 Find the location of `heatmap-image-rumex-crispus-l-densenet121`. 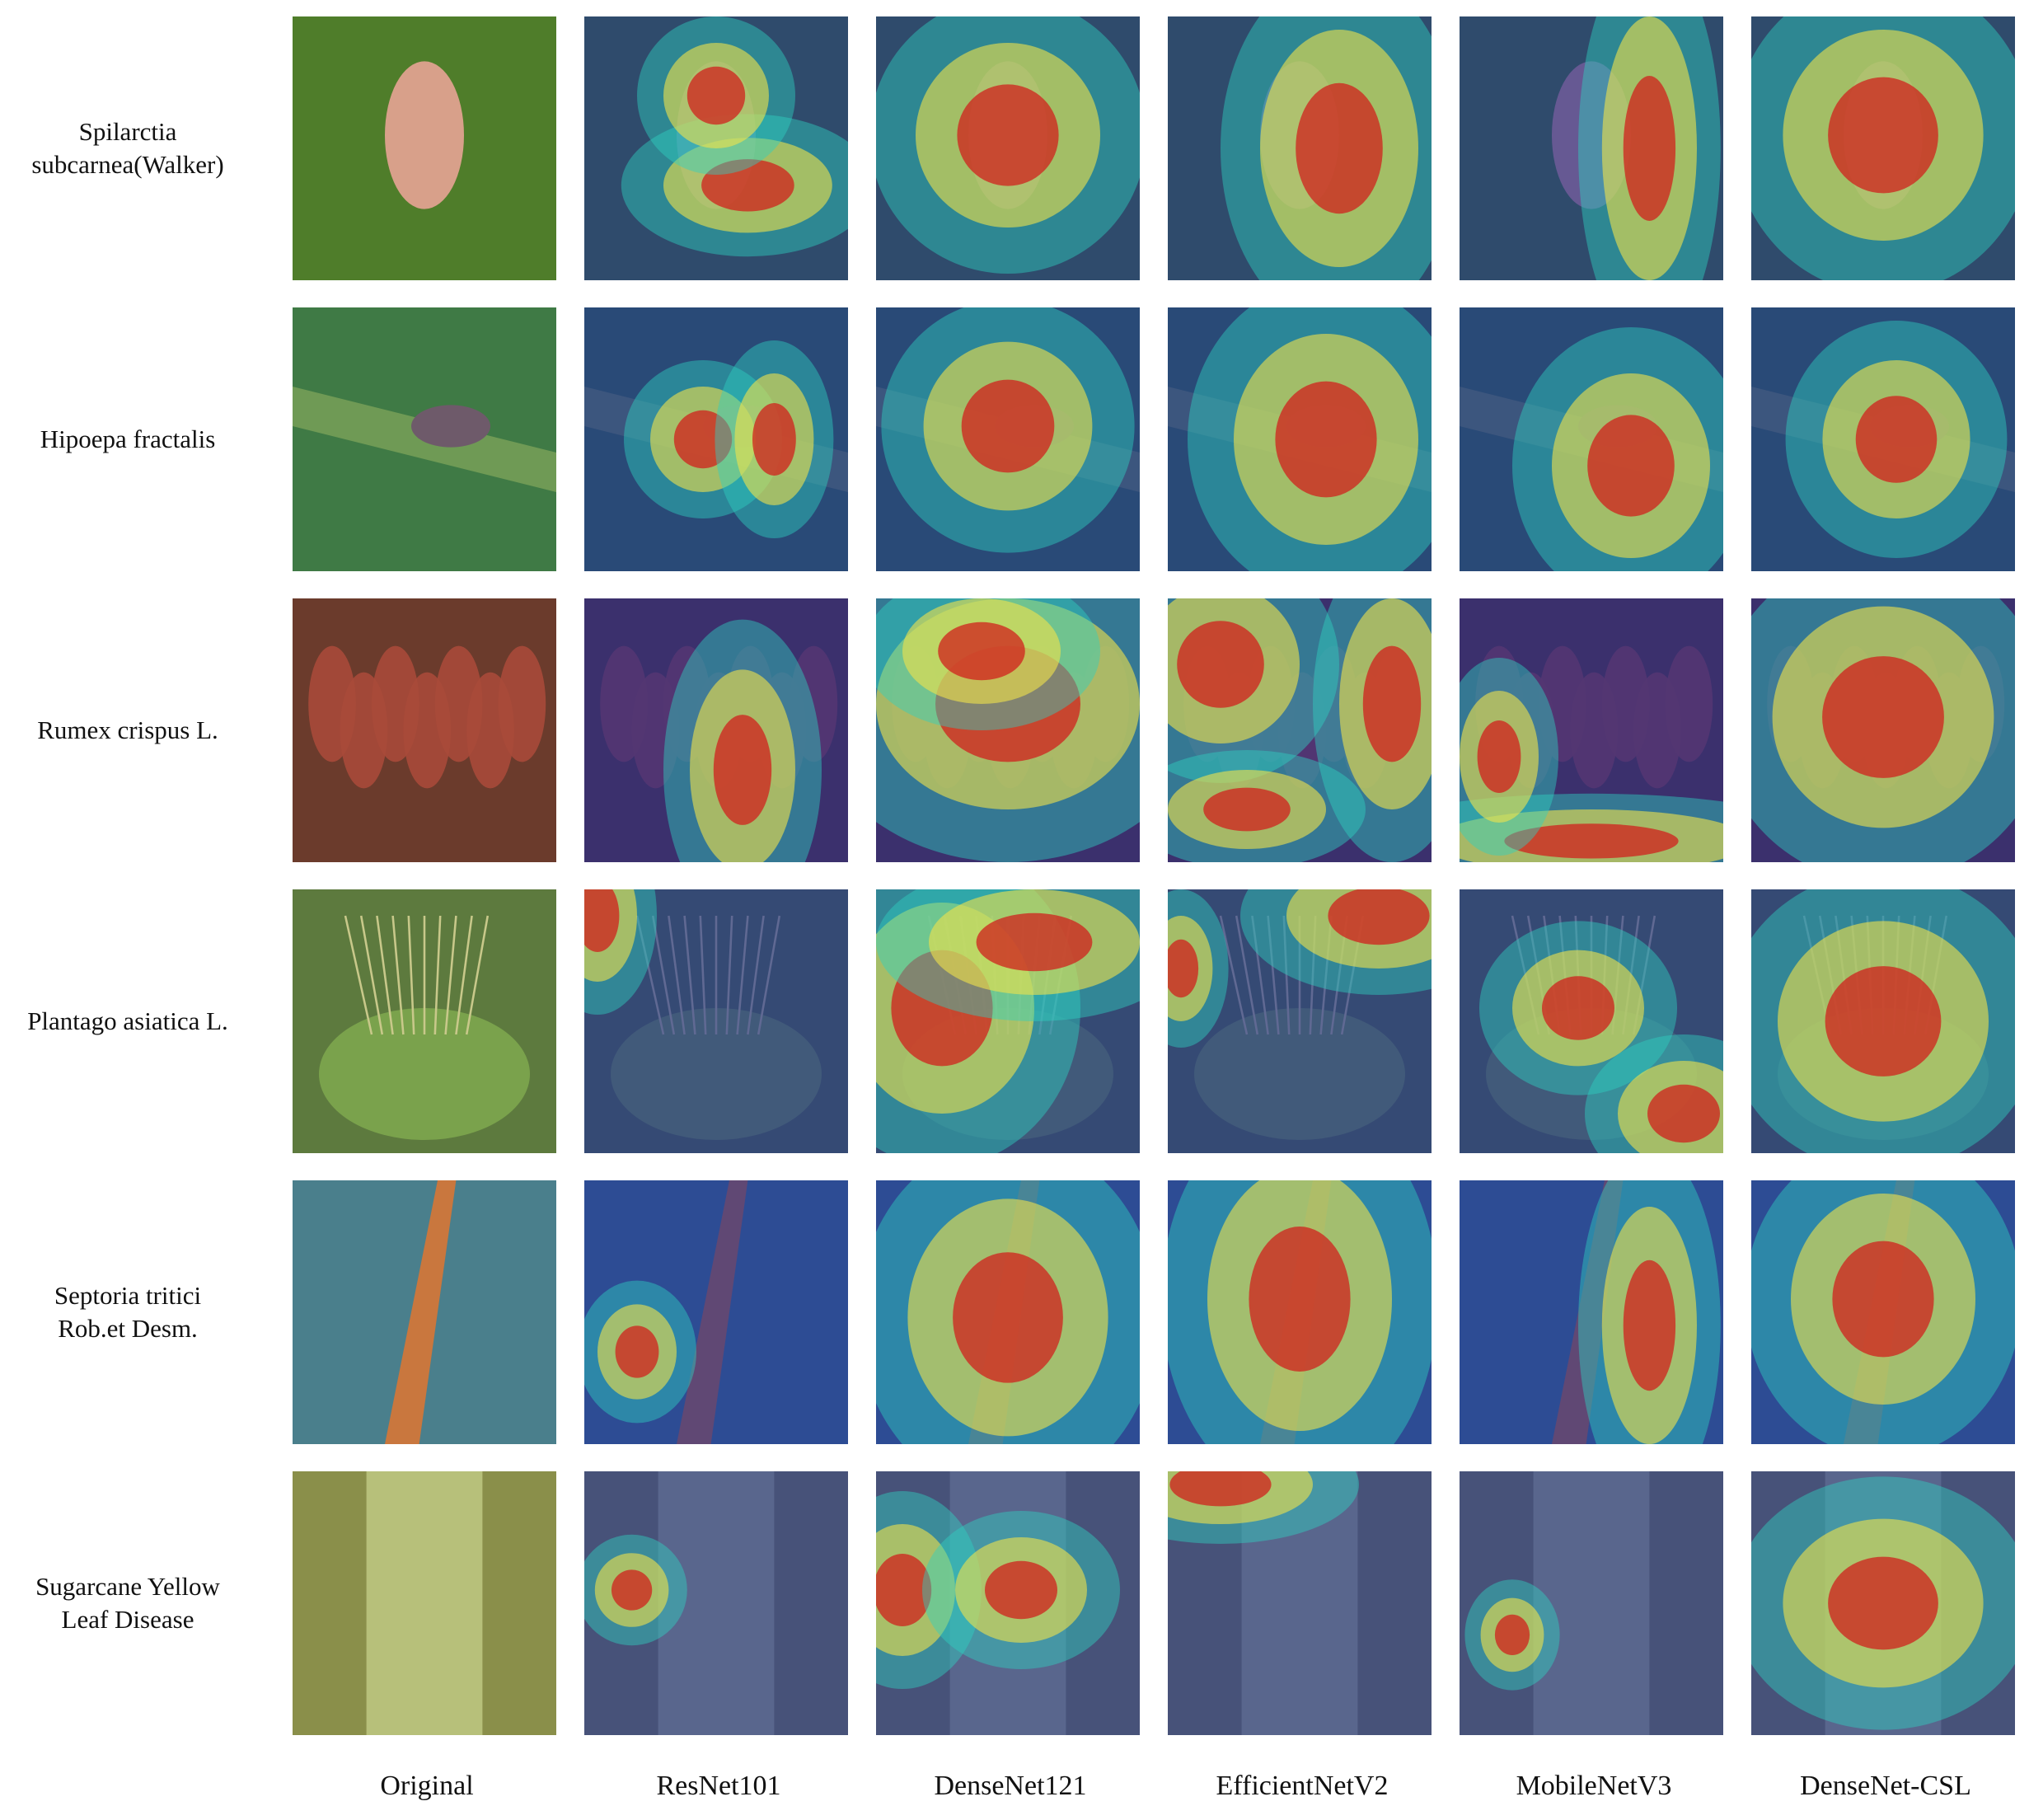

heatmap-image-rumex-crispus-l-densenet121 is located at coordinates (1008, 730).